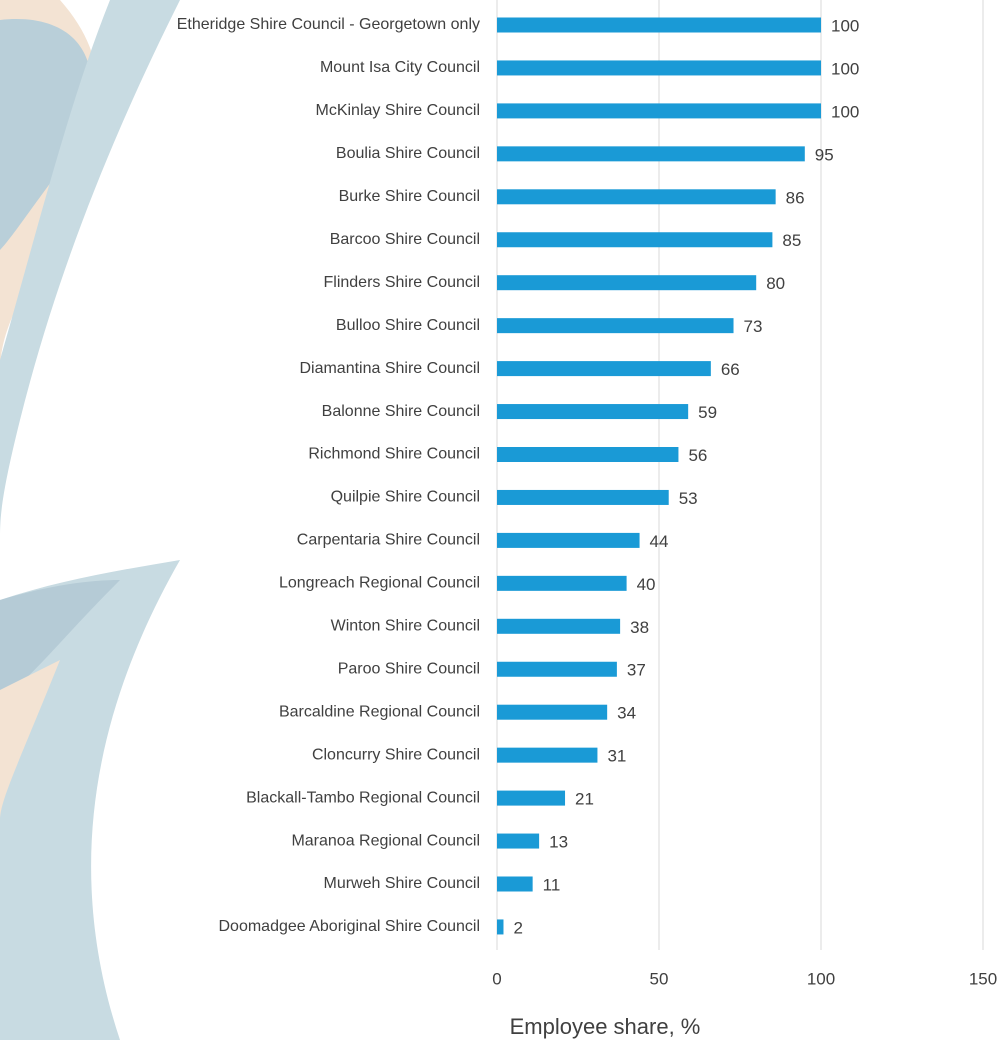 The image size is (1001, 1040). Describe the element at coordinates (408, 153) in the screenshot. I see `category-label: Boulia Shire Council` at that location.